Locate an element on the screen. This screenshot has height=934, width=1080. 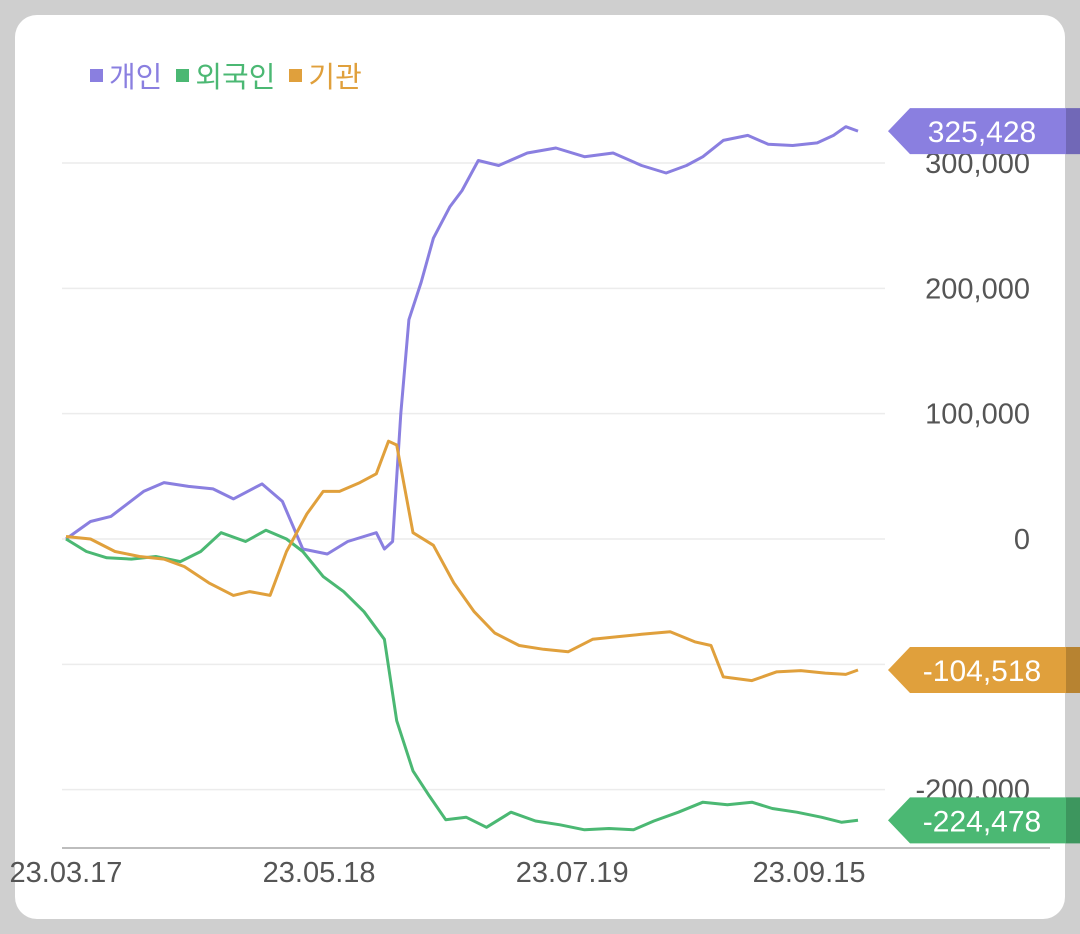
legend-label-institution: 기관 is located at coordinates (335, 77).